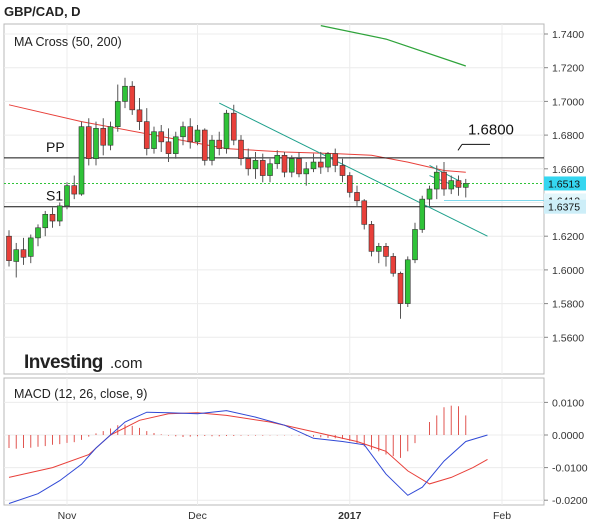  What do you see at coordinates (565, 183) in the screenshot?
I see `price-badge: 1.6513` at bounding box center [565, 183].